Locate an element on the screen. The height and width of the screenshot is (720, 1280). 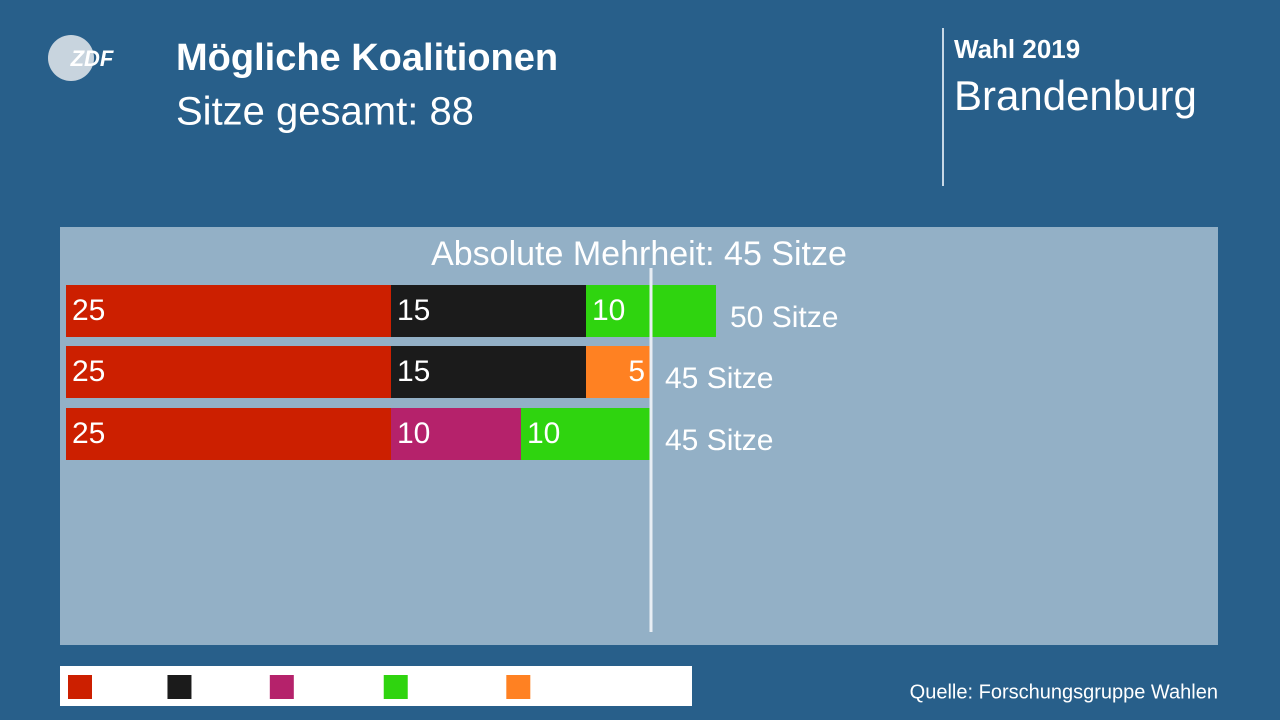
annotation: Absolute Mehrheit: 45 Sitze is located at coordinates (639, 254).